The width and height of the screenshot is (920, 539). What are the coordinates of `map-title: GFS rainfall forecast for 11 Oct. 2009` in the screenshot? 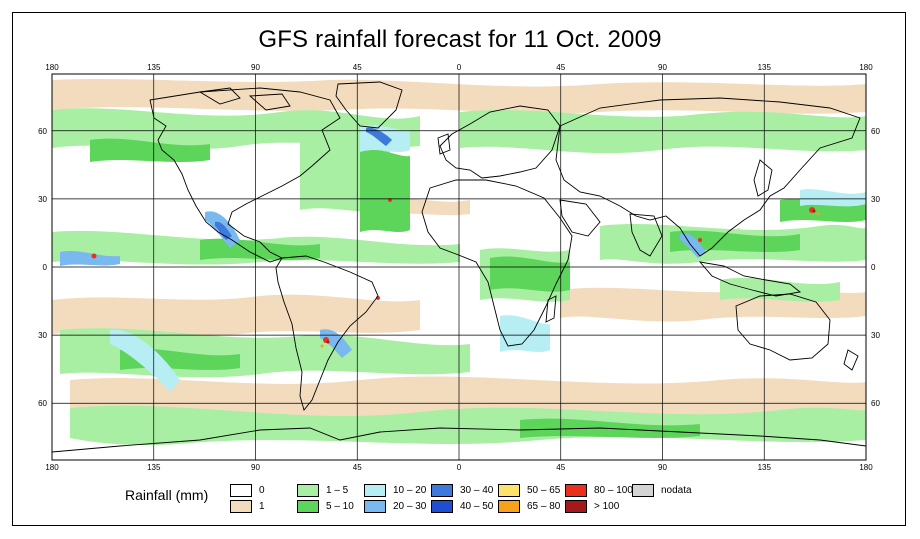 It's located at (460, 39).